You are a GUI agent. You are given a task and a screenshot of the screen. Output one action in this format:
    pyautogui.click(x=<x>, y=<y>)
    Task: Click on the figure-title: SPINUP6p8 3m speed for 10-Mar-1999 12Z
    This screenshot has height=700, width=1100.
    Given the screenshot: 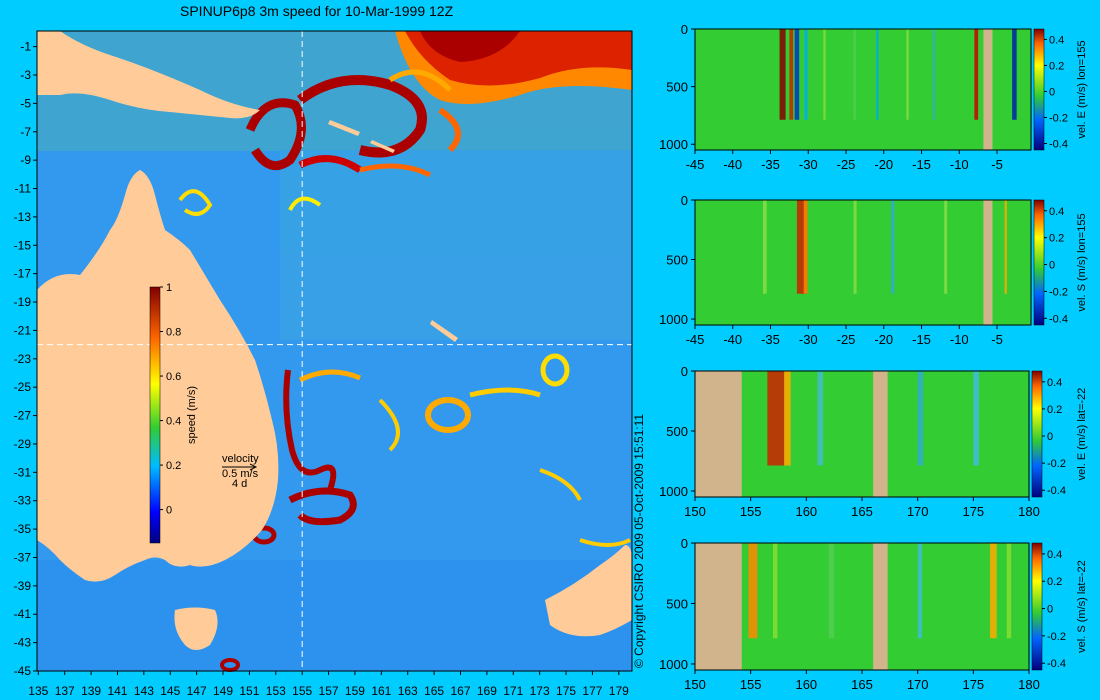 What is the action you would take?
    pyautogui.click(x=317, y=11)
    